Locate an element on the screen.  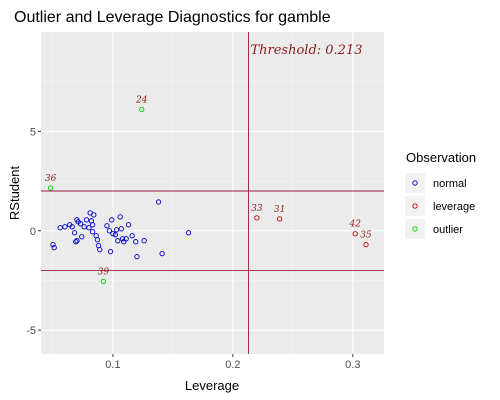
x-axis-ticks: 0.1 0.2 0.3 is located at coordinates (232, 362).